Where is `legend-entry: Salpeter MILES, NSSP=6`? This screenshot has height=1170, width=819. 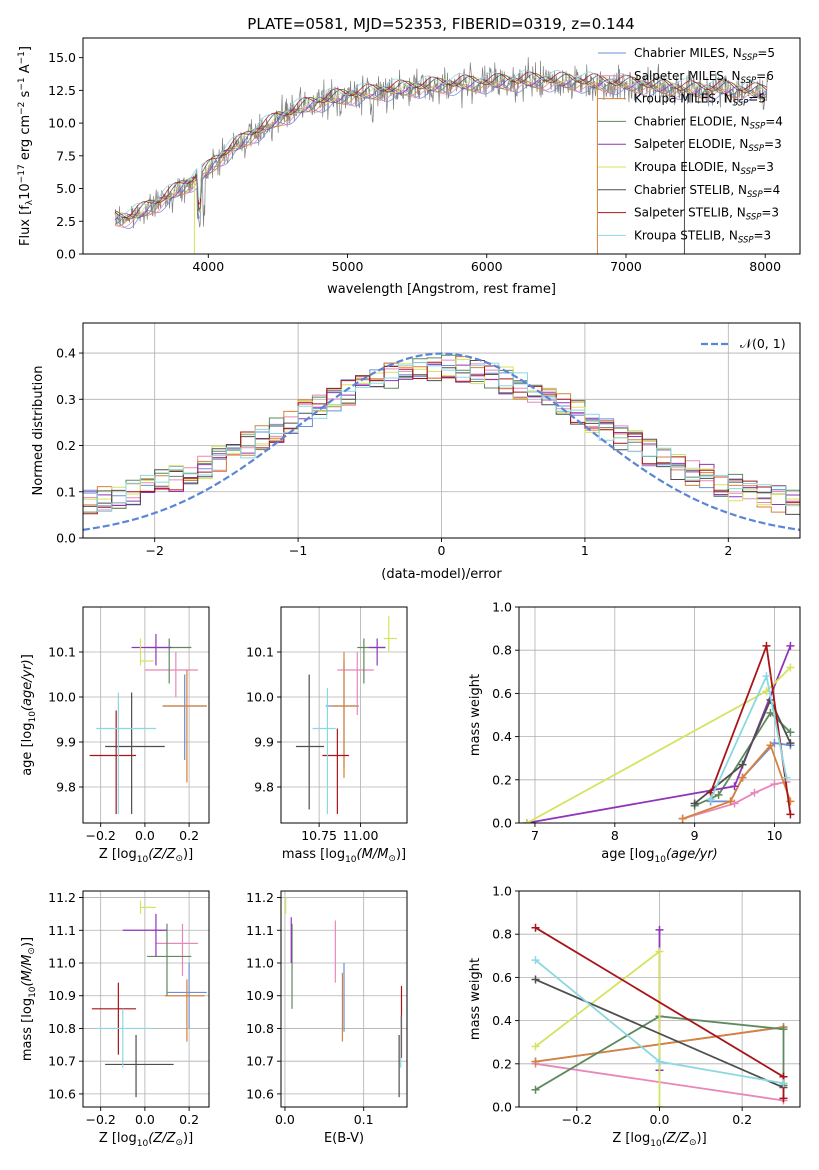
legend-entry: Salpeter MILES, NSSP=6 is located at coordinates (704, 77).